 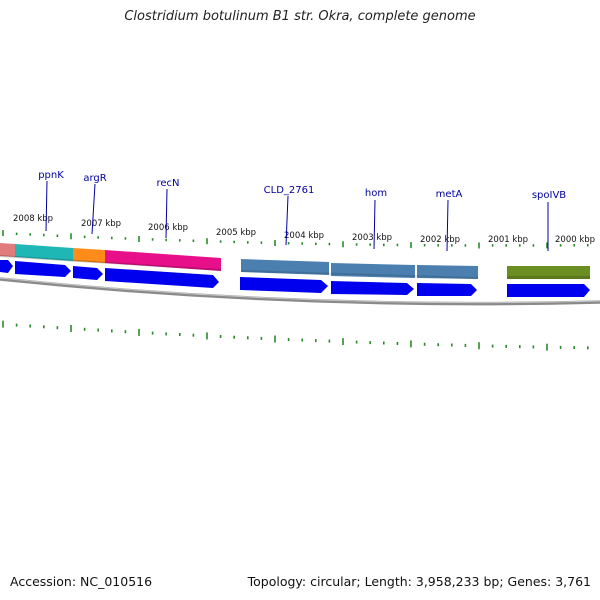 What do you see at coordinates (236, 233) in the screenshot?
I see `position-label: 2005 kbp` at bounding box center [236, 233].